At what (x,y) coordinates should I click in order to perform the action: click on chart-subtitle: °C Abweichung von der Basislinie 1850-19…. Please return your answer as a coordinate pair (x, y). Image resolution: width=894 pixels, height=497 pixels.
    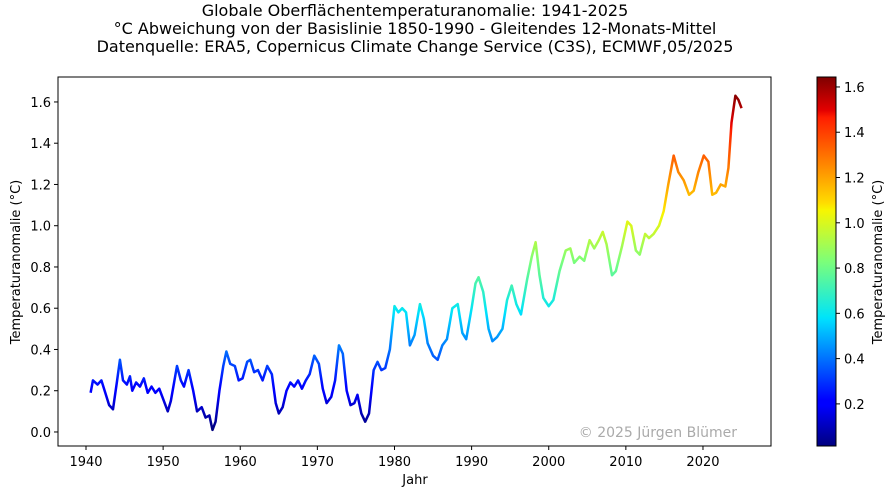
    Looking at the image, I should click on (415, 28).